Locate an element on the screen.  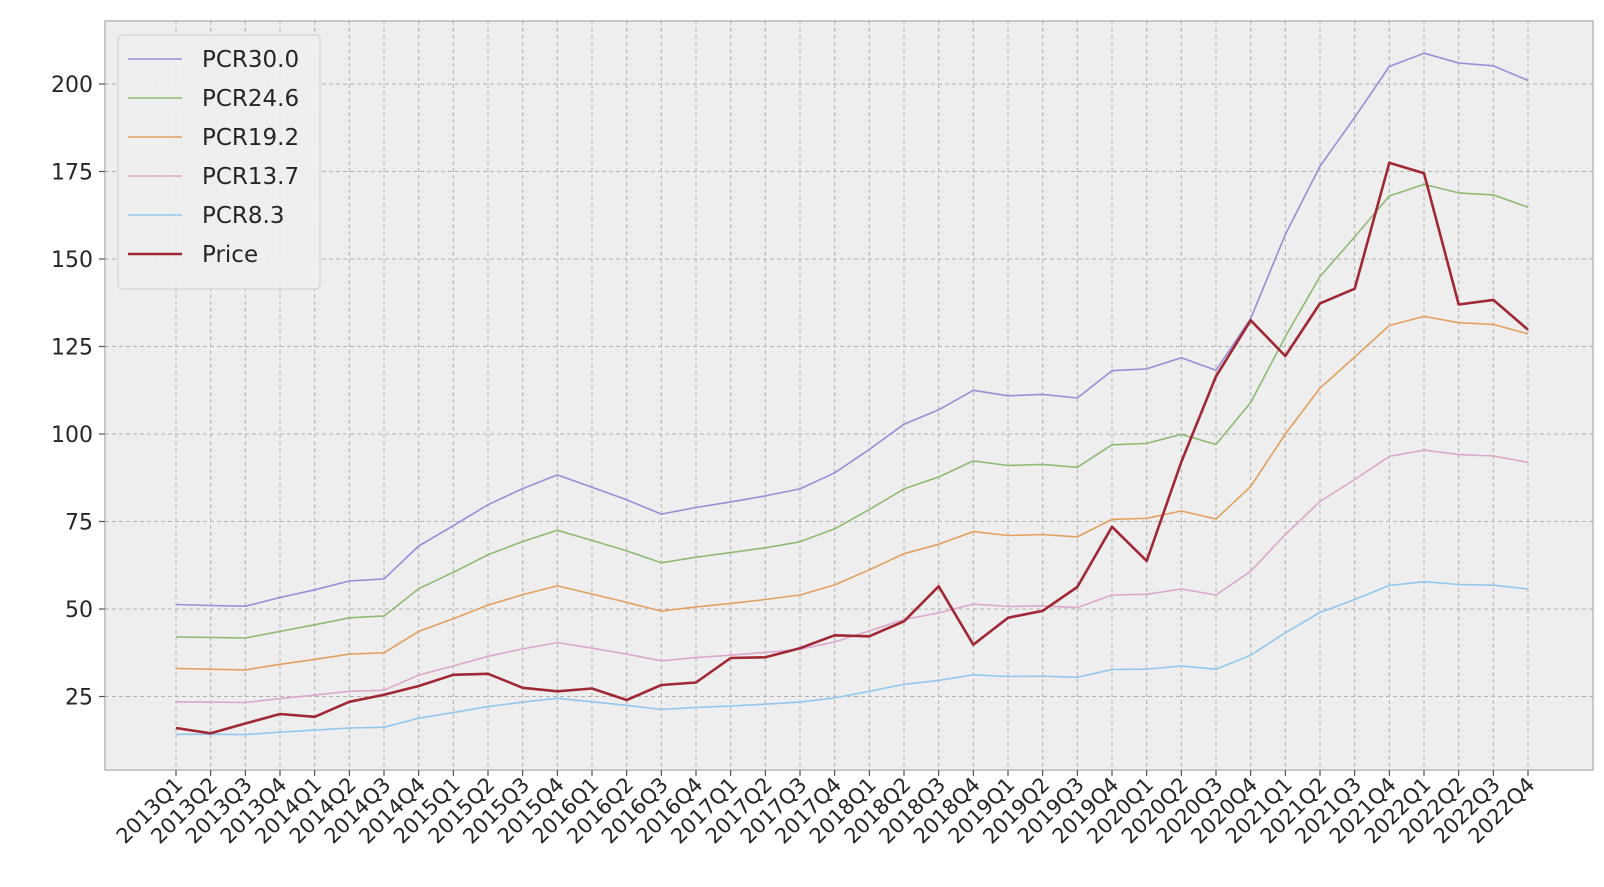
y-tick-label: 50 is located at coordinates (79, 610).